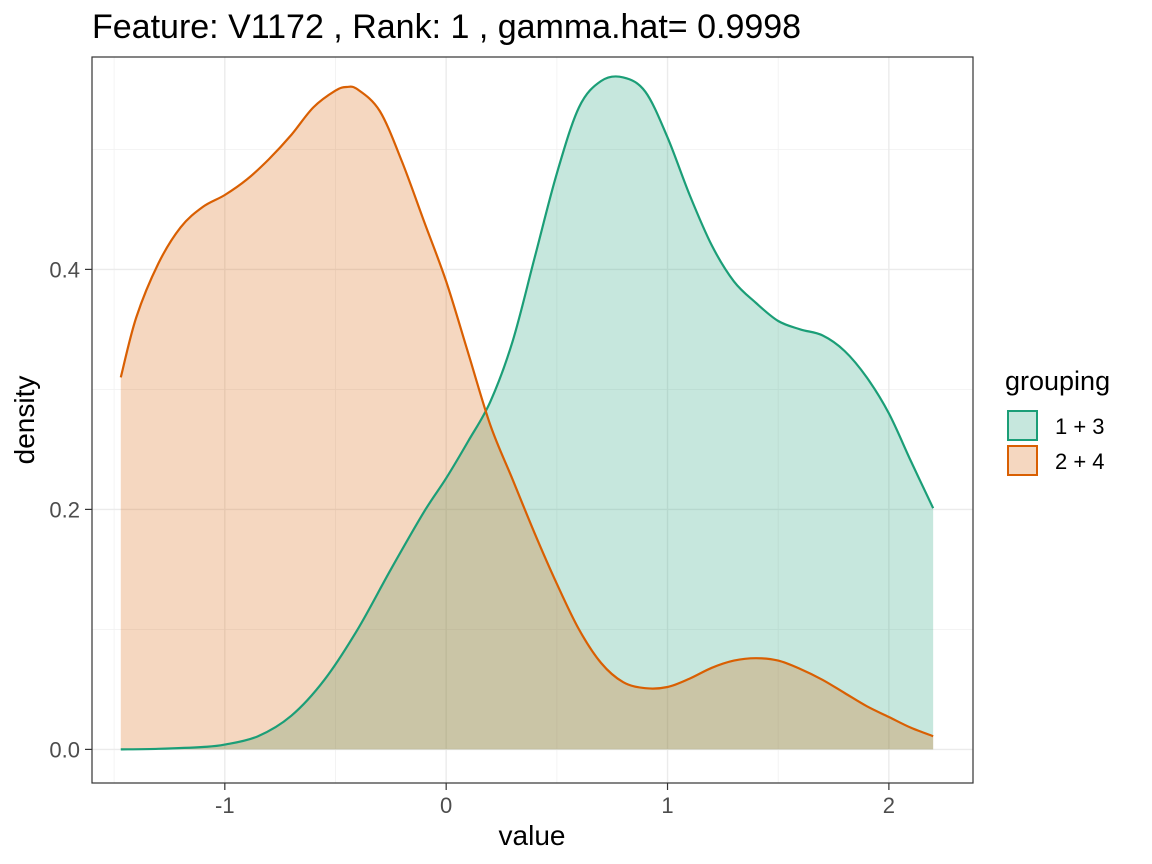 The image size is (1152, 864). What do you see at coordinates (1080, 426) in the screenshot?
I see `legend-label-1-3: 1 + 3` at bounding box center [1080, 426].